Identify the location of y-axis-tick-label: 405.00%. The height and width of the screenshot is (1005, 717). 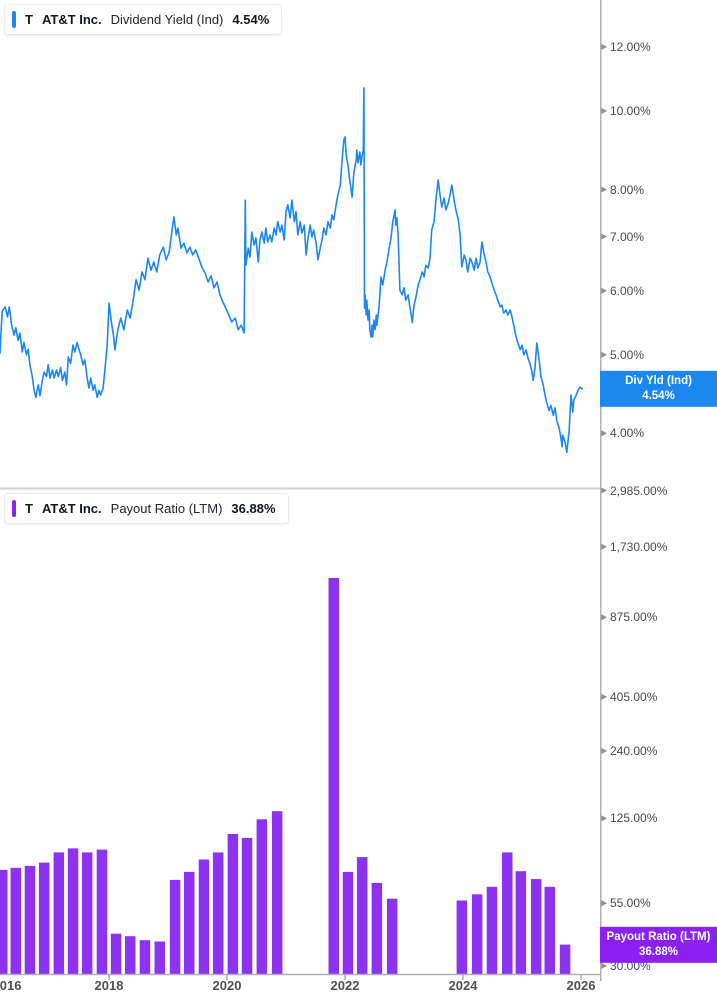
(634, 696).